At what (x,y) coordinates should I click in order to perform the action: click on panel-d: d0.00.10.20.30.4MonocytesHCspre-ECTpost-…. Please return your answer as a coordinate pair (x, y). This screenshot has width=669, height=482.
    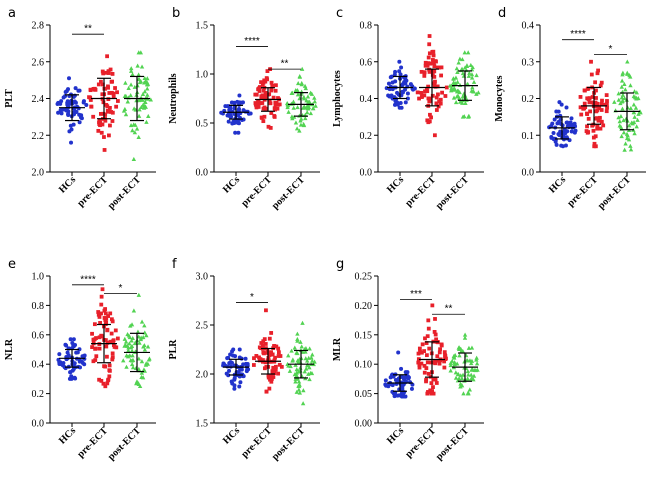
    Looking at the image, I should click on (570, 109).